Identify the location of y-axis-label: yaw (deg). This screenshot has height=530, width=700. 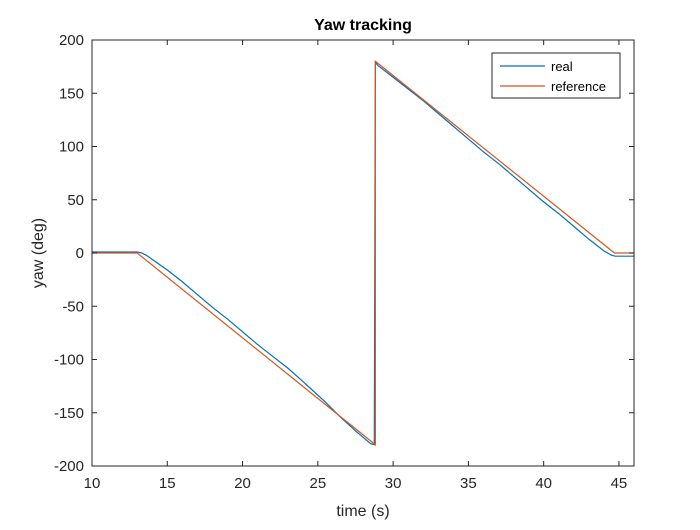
(38, 253).